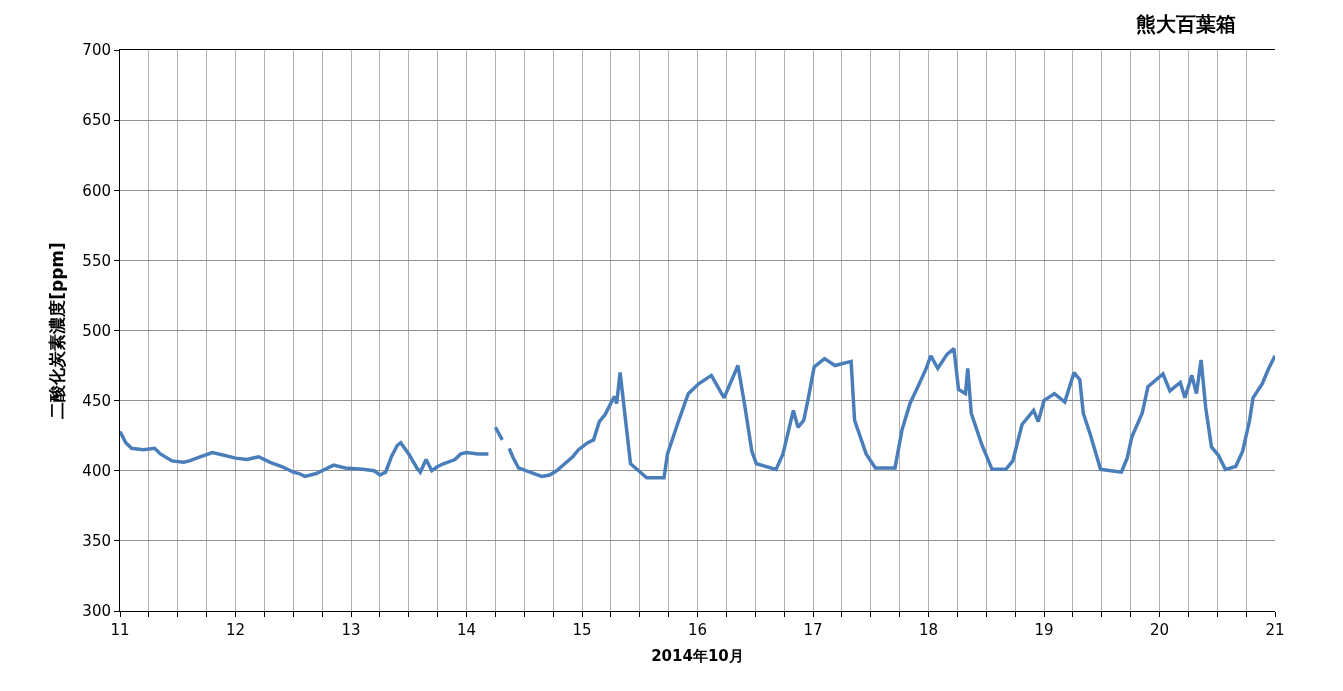 This screenshot has width=1343, height=691. What do you see at coordinates (466, 630) in the screenshot?
I see `x-tick-label: 14` at bounding box center [466, 630].